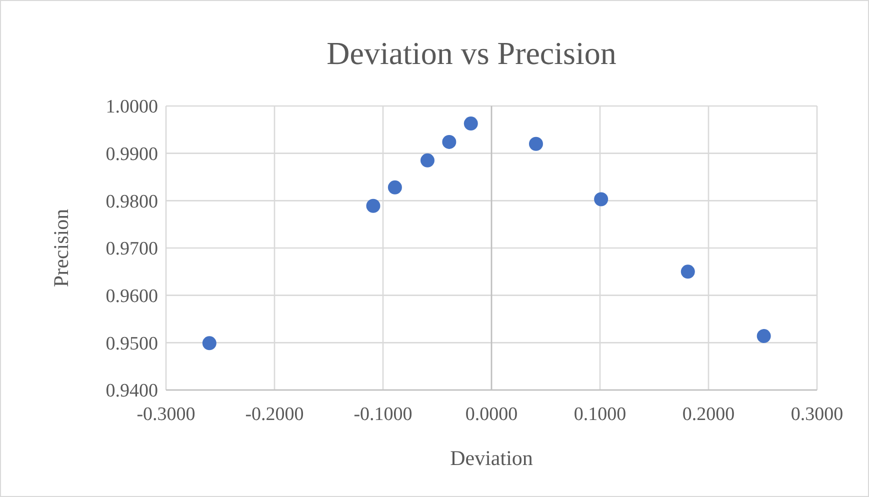 The height and width of the screenshot is (497, 869). Describe the element at coordinates (132, 391) in the screenshot. I see `y-tick-label: 0.9400` at that location.